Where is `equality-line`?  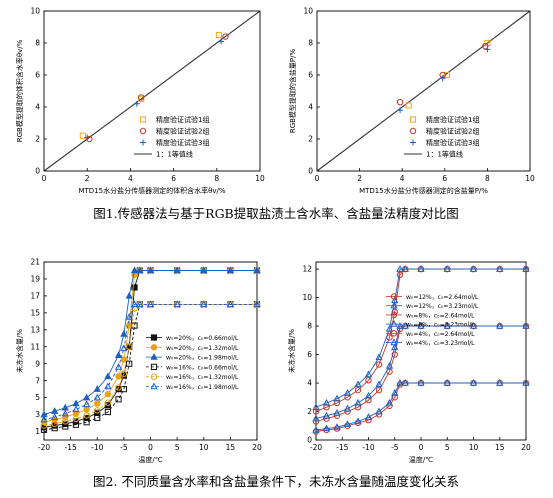 equality-line is located at coordinates (152, 91).